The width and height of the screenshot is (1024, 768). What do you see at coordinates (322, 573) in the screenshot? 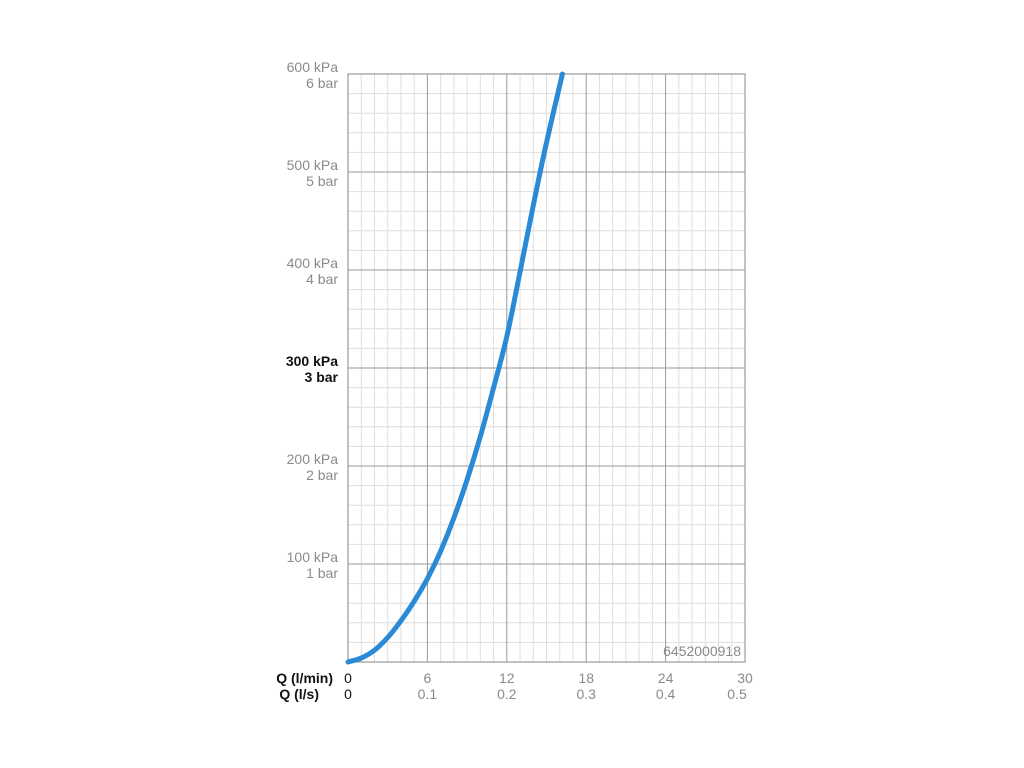
I see `y-tick-label-bar: 1 bar` at bounding box center [322, 573].